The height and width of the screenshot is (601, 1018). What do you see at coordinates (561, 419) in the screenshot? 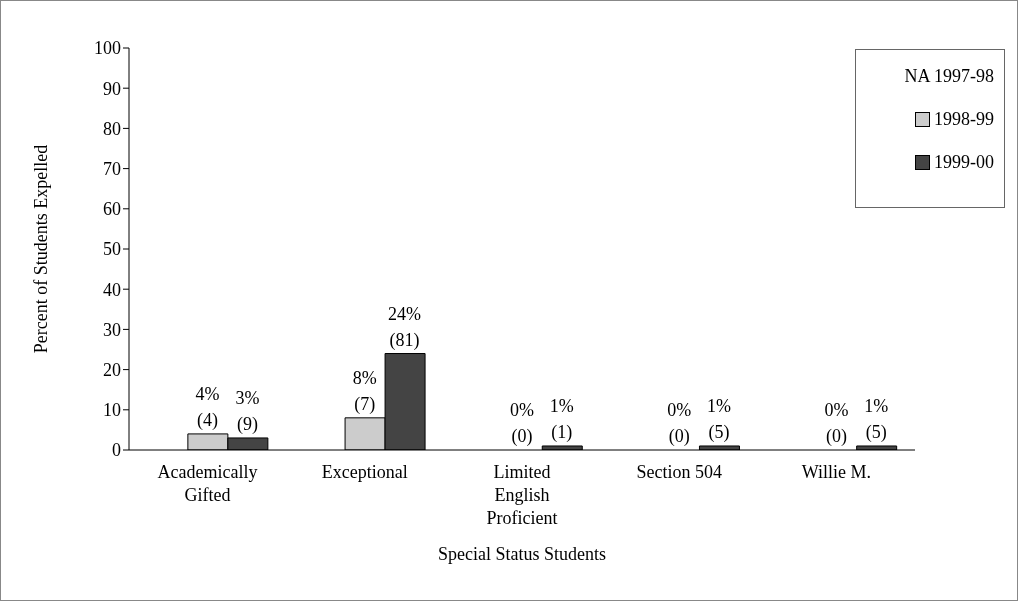
I see `data-label: 1% (1)` at bounding box center [561, 419].